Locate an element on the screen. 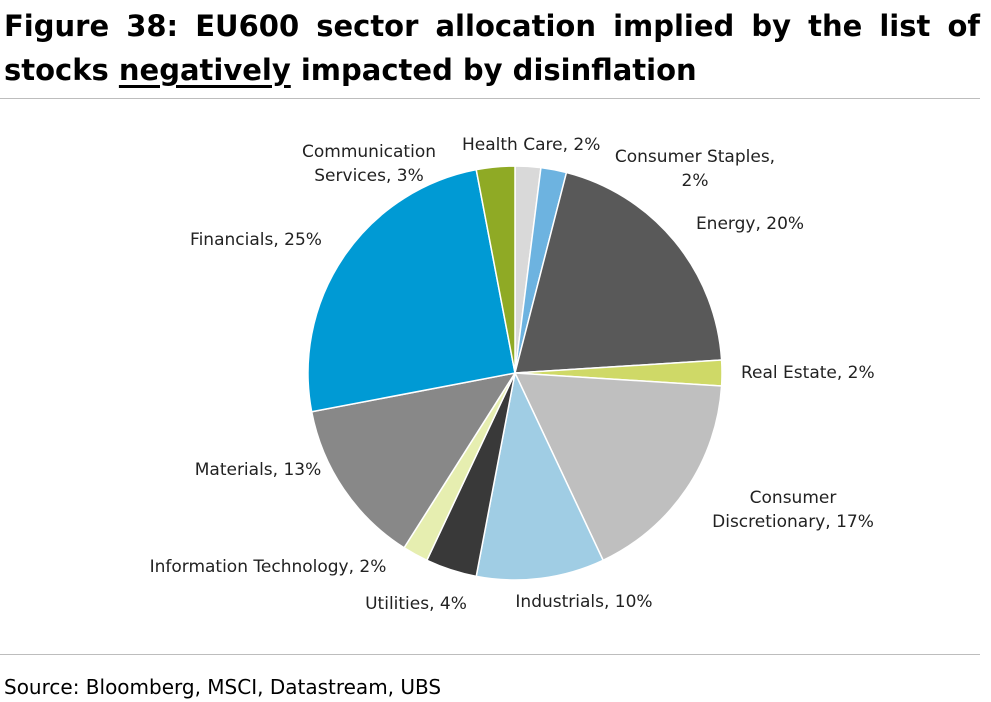 The width and height of the screenshot is (991, 702). pie-label-line: 2% is located at coordinates (695, 181).